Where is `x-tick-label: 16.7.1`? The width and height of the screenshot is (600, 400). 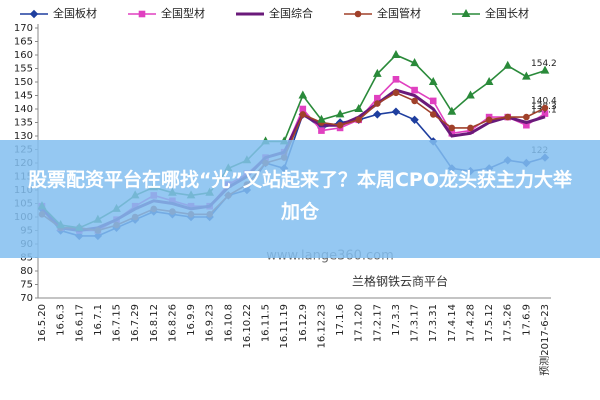 x-tick-label: 16.7.1 is located at coordinates (98, 320).